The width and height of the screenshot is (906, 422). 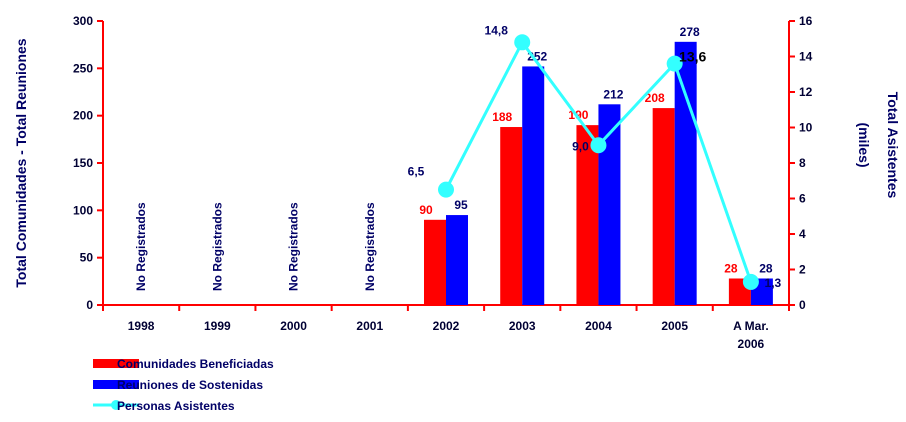 I want to click on bar-data-label: 90, so click(x=426, y=210).